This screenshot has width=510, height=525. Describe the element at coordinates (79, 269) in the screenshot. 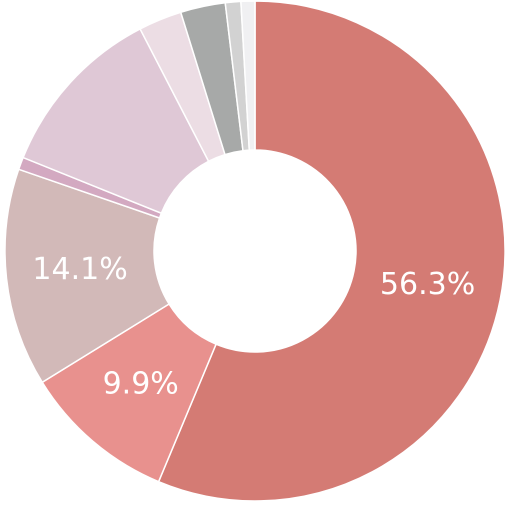

I see `data-label: 14.1%` at that location.